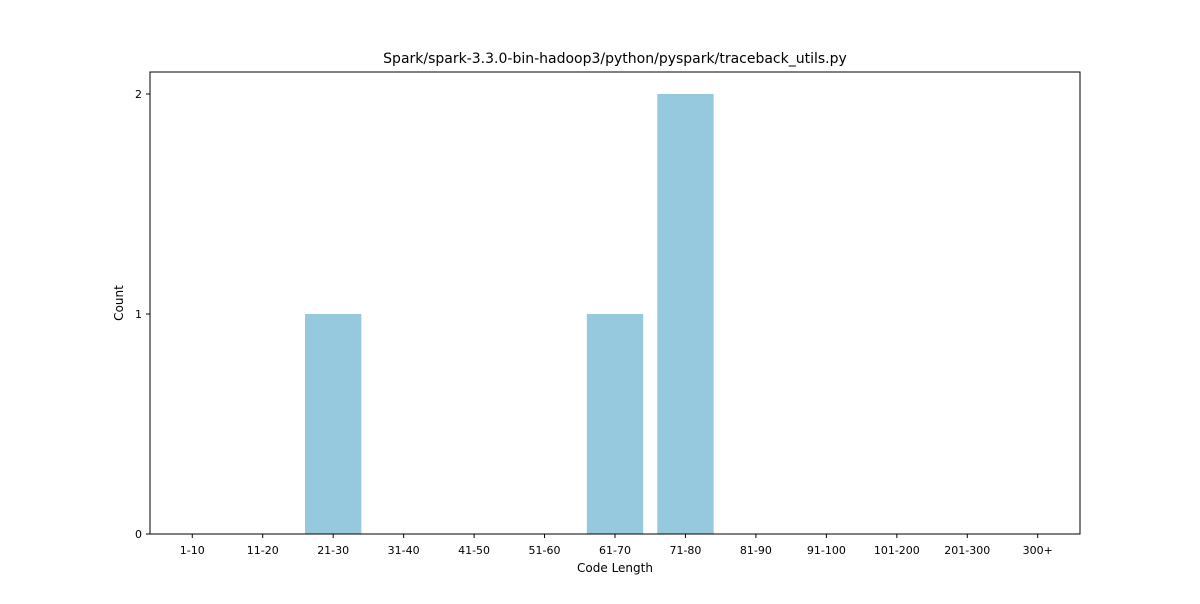 This screenshot has height=604, width=1200. What do you see at coordinates (263, 550) in the screenshot?
I see `x-tick-label: 11-20` at bounding box center [263, 550].